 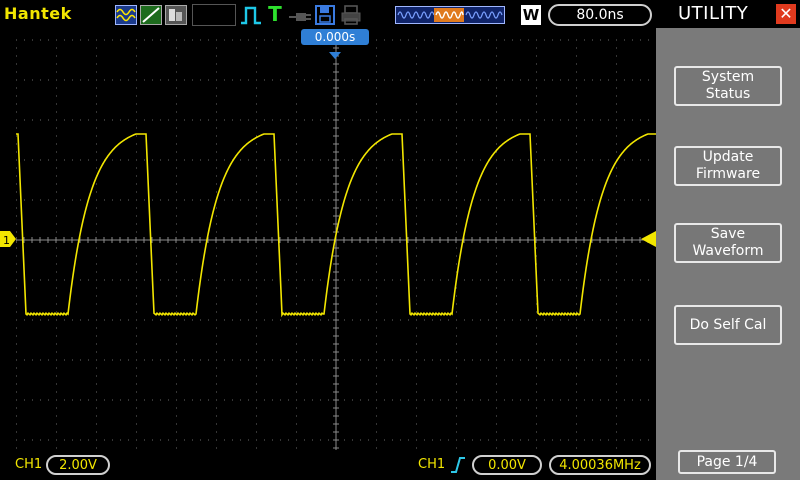 I want to click on window-mode-badge: W, so click(x=531, y=15).